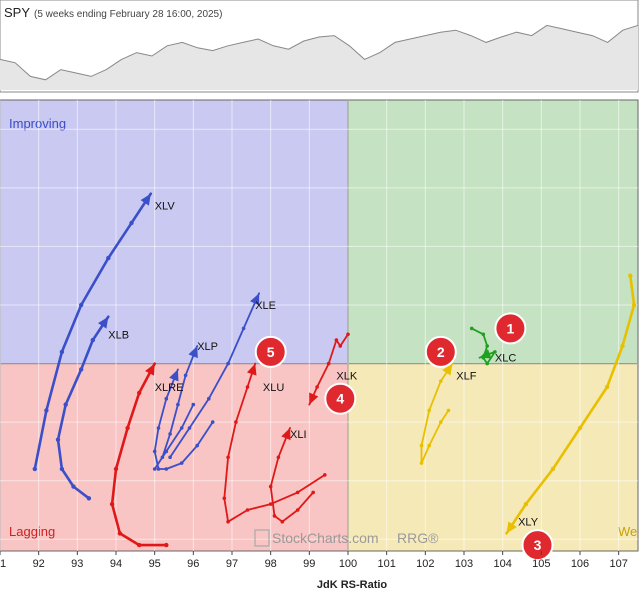  Describe the element at coordinates (273, 388) in the screenshot. I see `symbol-label: XLU` at that location.